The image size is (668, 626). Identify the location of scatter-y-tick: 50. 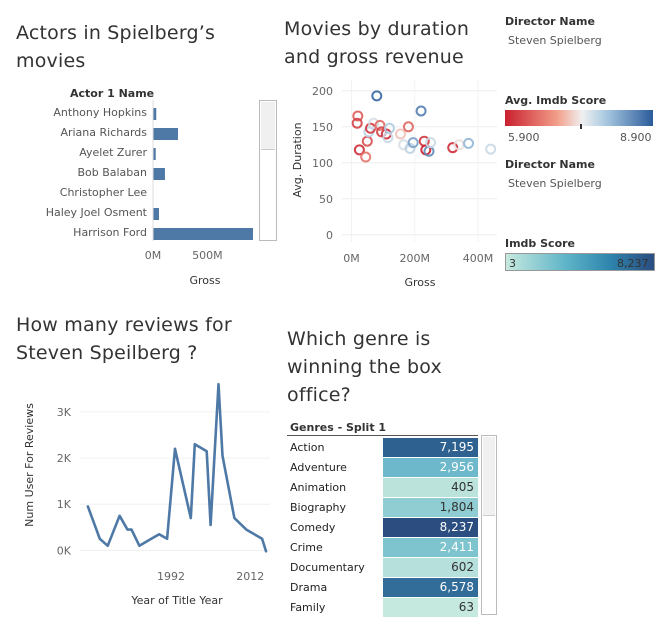
(326, 199).